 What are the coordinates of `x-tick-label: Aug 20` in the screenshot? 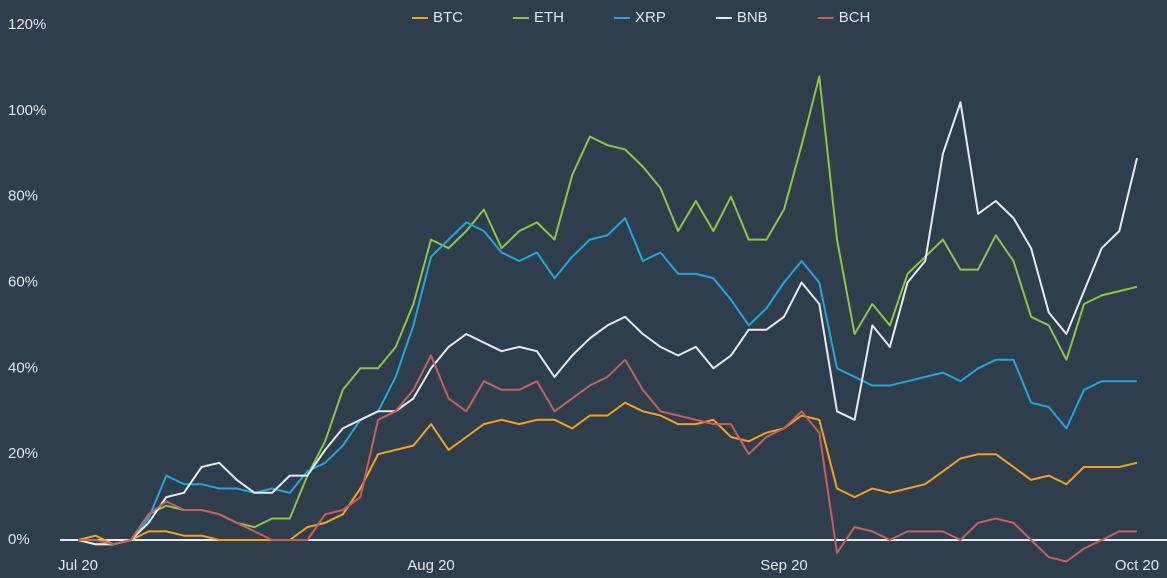 It's located at (431, 565).